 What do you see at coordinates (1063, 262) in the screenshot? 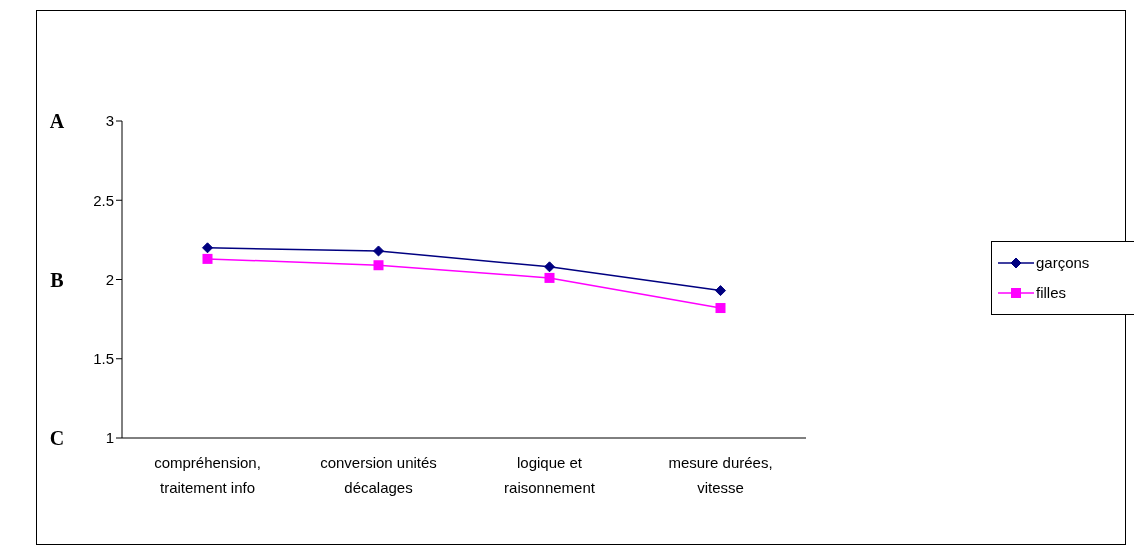
I see `legend-label: garçons` at bounding box center [1063, 262].